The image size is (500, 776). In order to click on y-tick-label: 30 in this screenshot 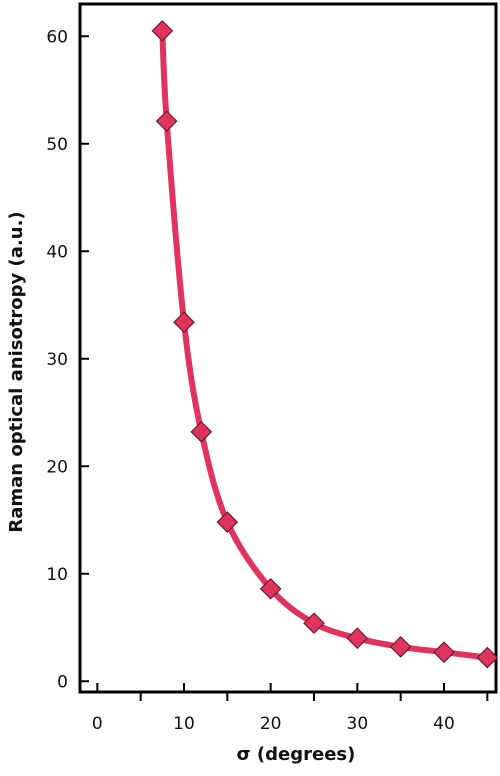, I will do `click(57, 360)`.